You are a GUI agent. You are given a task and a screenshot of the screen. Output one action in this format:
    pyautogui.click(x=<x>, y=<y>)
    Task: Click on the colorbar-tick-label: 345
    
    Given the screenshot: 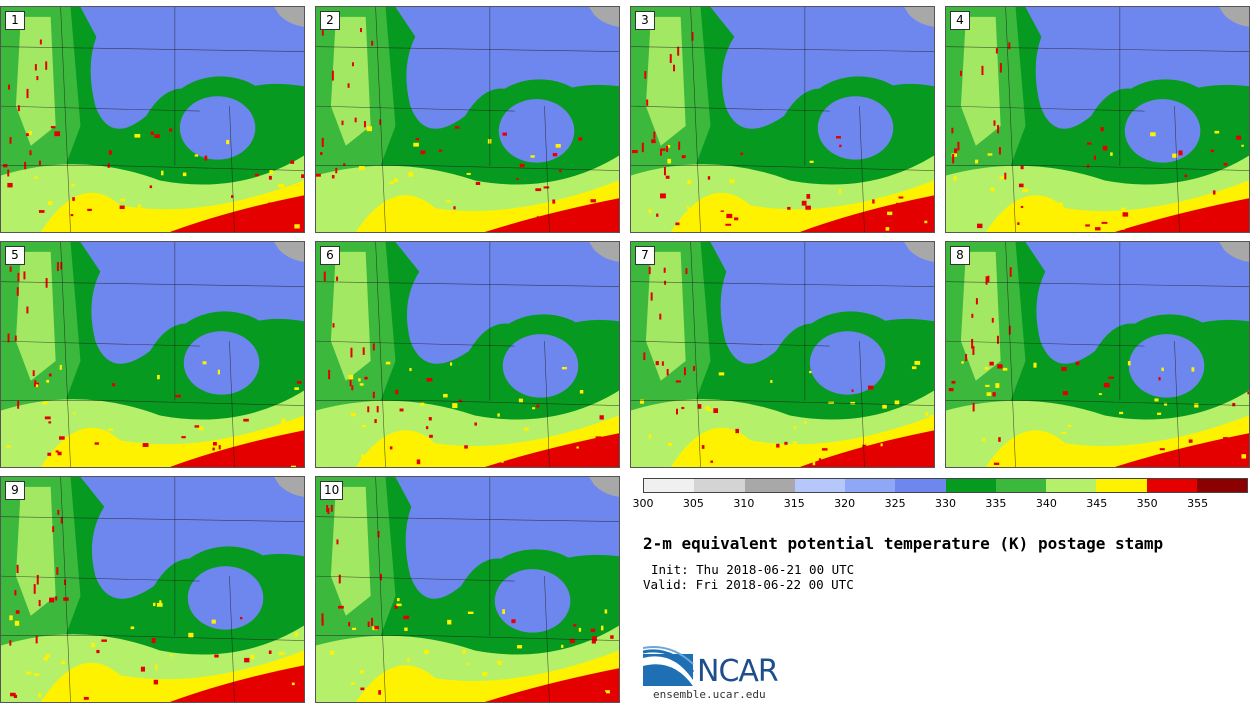 What is the action you would take?
    pyautogui.click(x=1097, y=503)
    